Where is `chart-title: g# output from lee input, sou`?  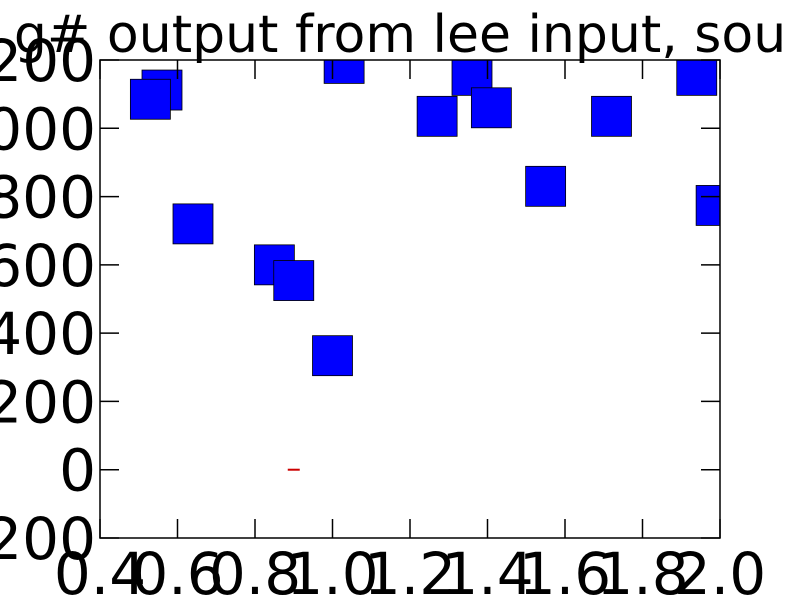 chart-title: g# output from lee input, sou is located at coordinates (400, 35).